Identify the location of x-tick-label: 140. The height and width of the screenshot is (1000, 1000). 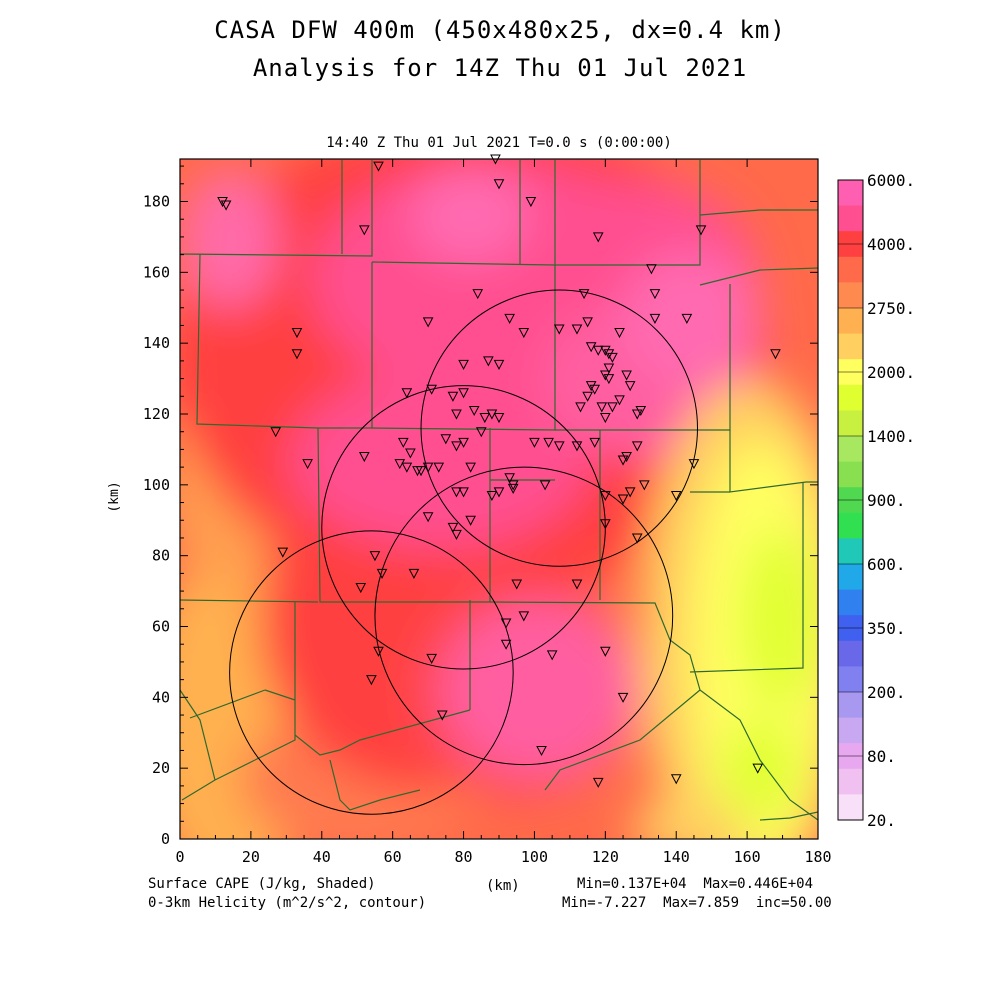
(676, 857).